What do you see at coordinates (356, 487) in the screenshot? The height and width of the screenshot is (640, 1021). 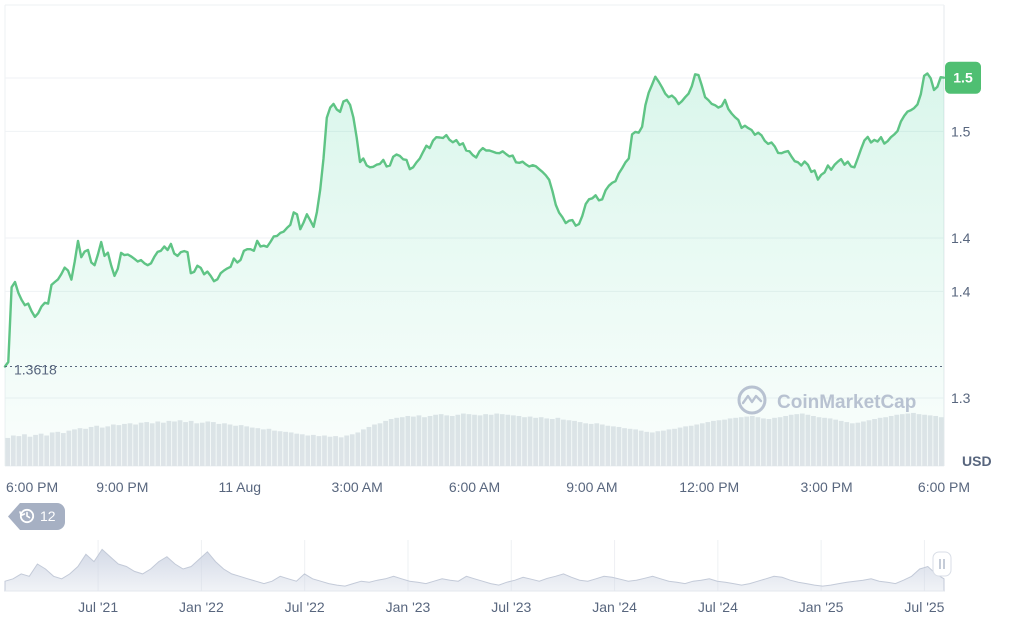 I see `x-tick-label: 3:00 AM` at bounding box center [356, 487].